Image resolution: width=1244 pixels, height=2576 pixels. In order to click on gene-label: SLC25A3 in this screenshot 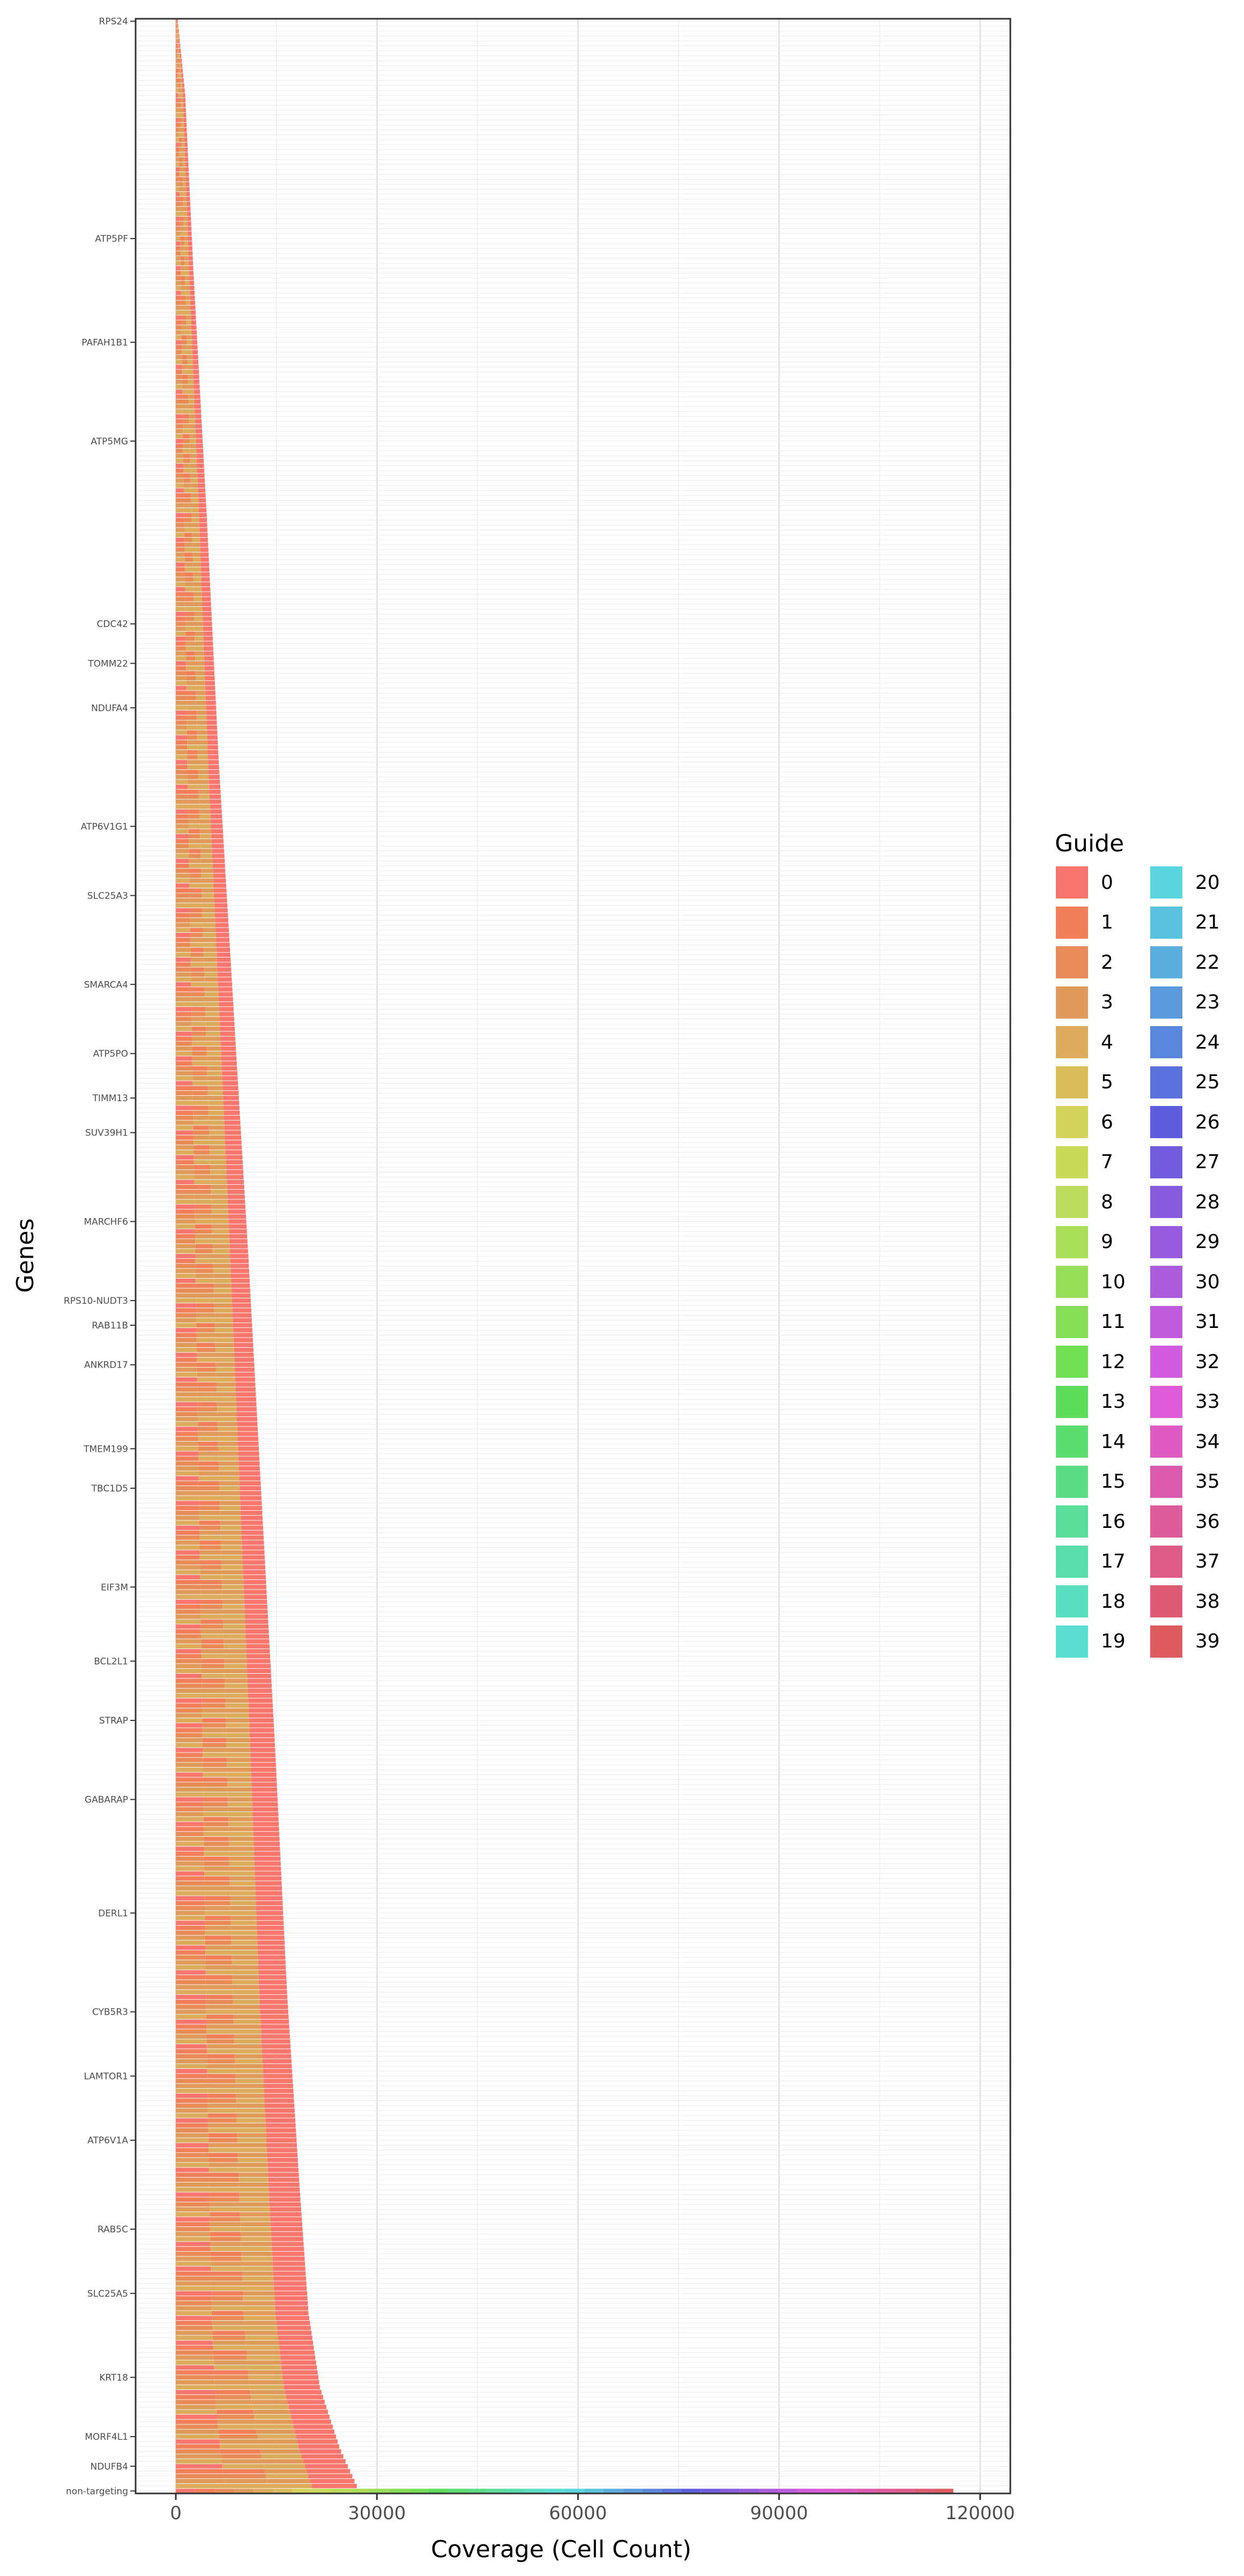, I will do `click(107, 895)`.